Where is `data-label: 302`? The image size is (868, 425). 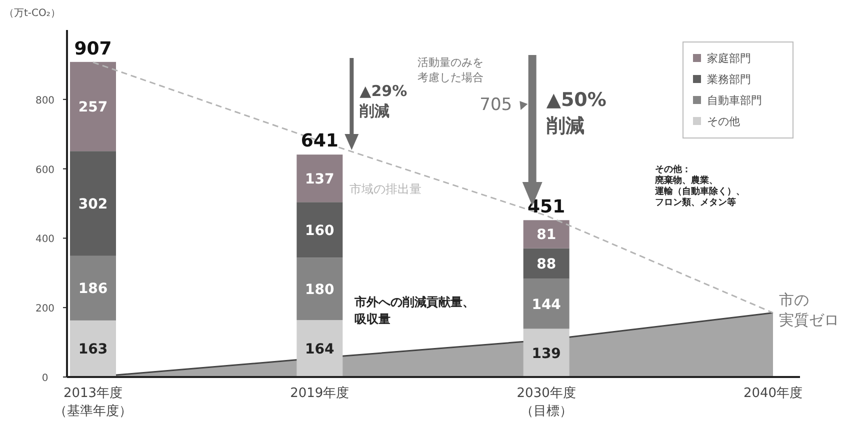 data-label: 302 is located at coordinates (93, 204).